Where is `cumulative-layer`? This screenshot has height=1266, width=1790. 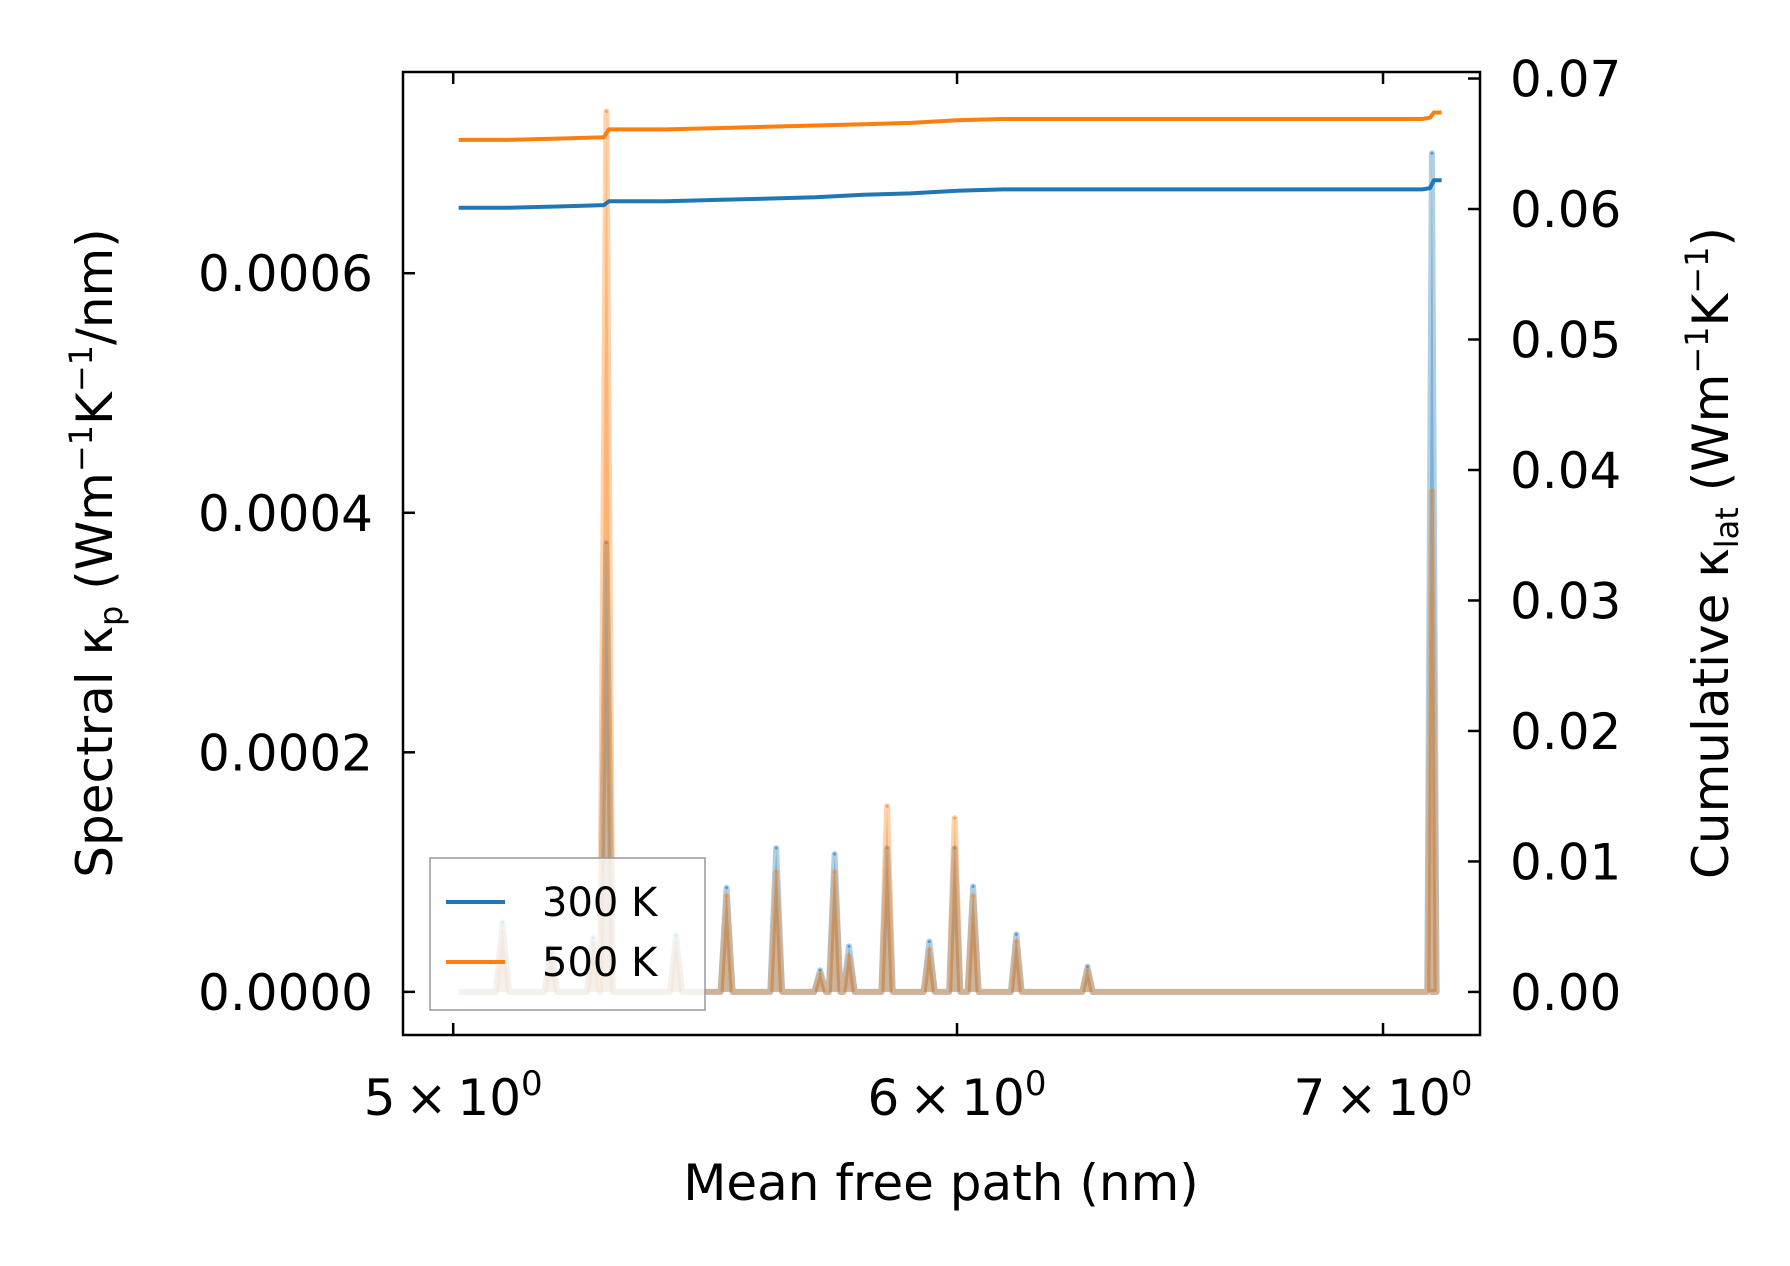
cumulative-layer is located at coordinates (950, 160).